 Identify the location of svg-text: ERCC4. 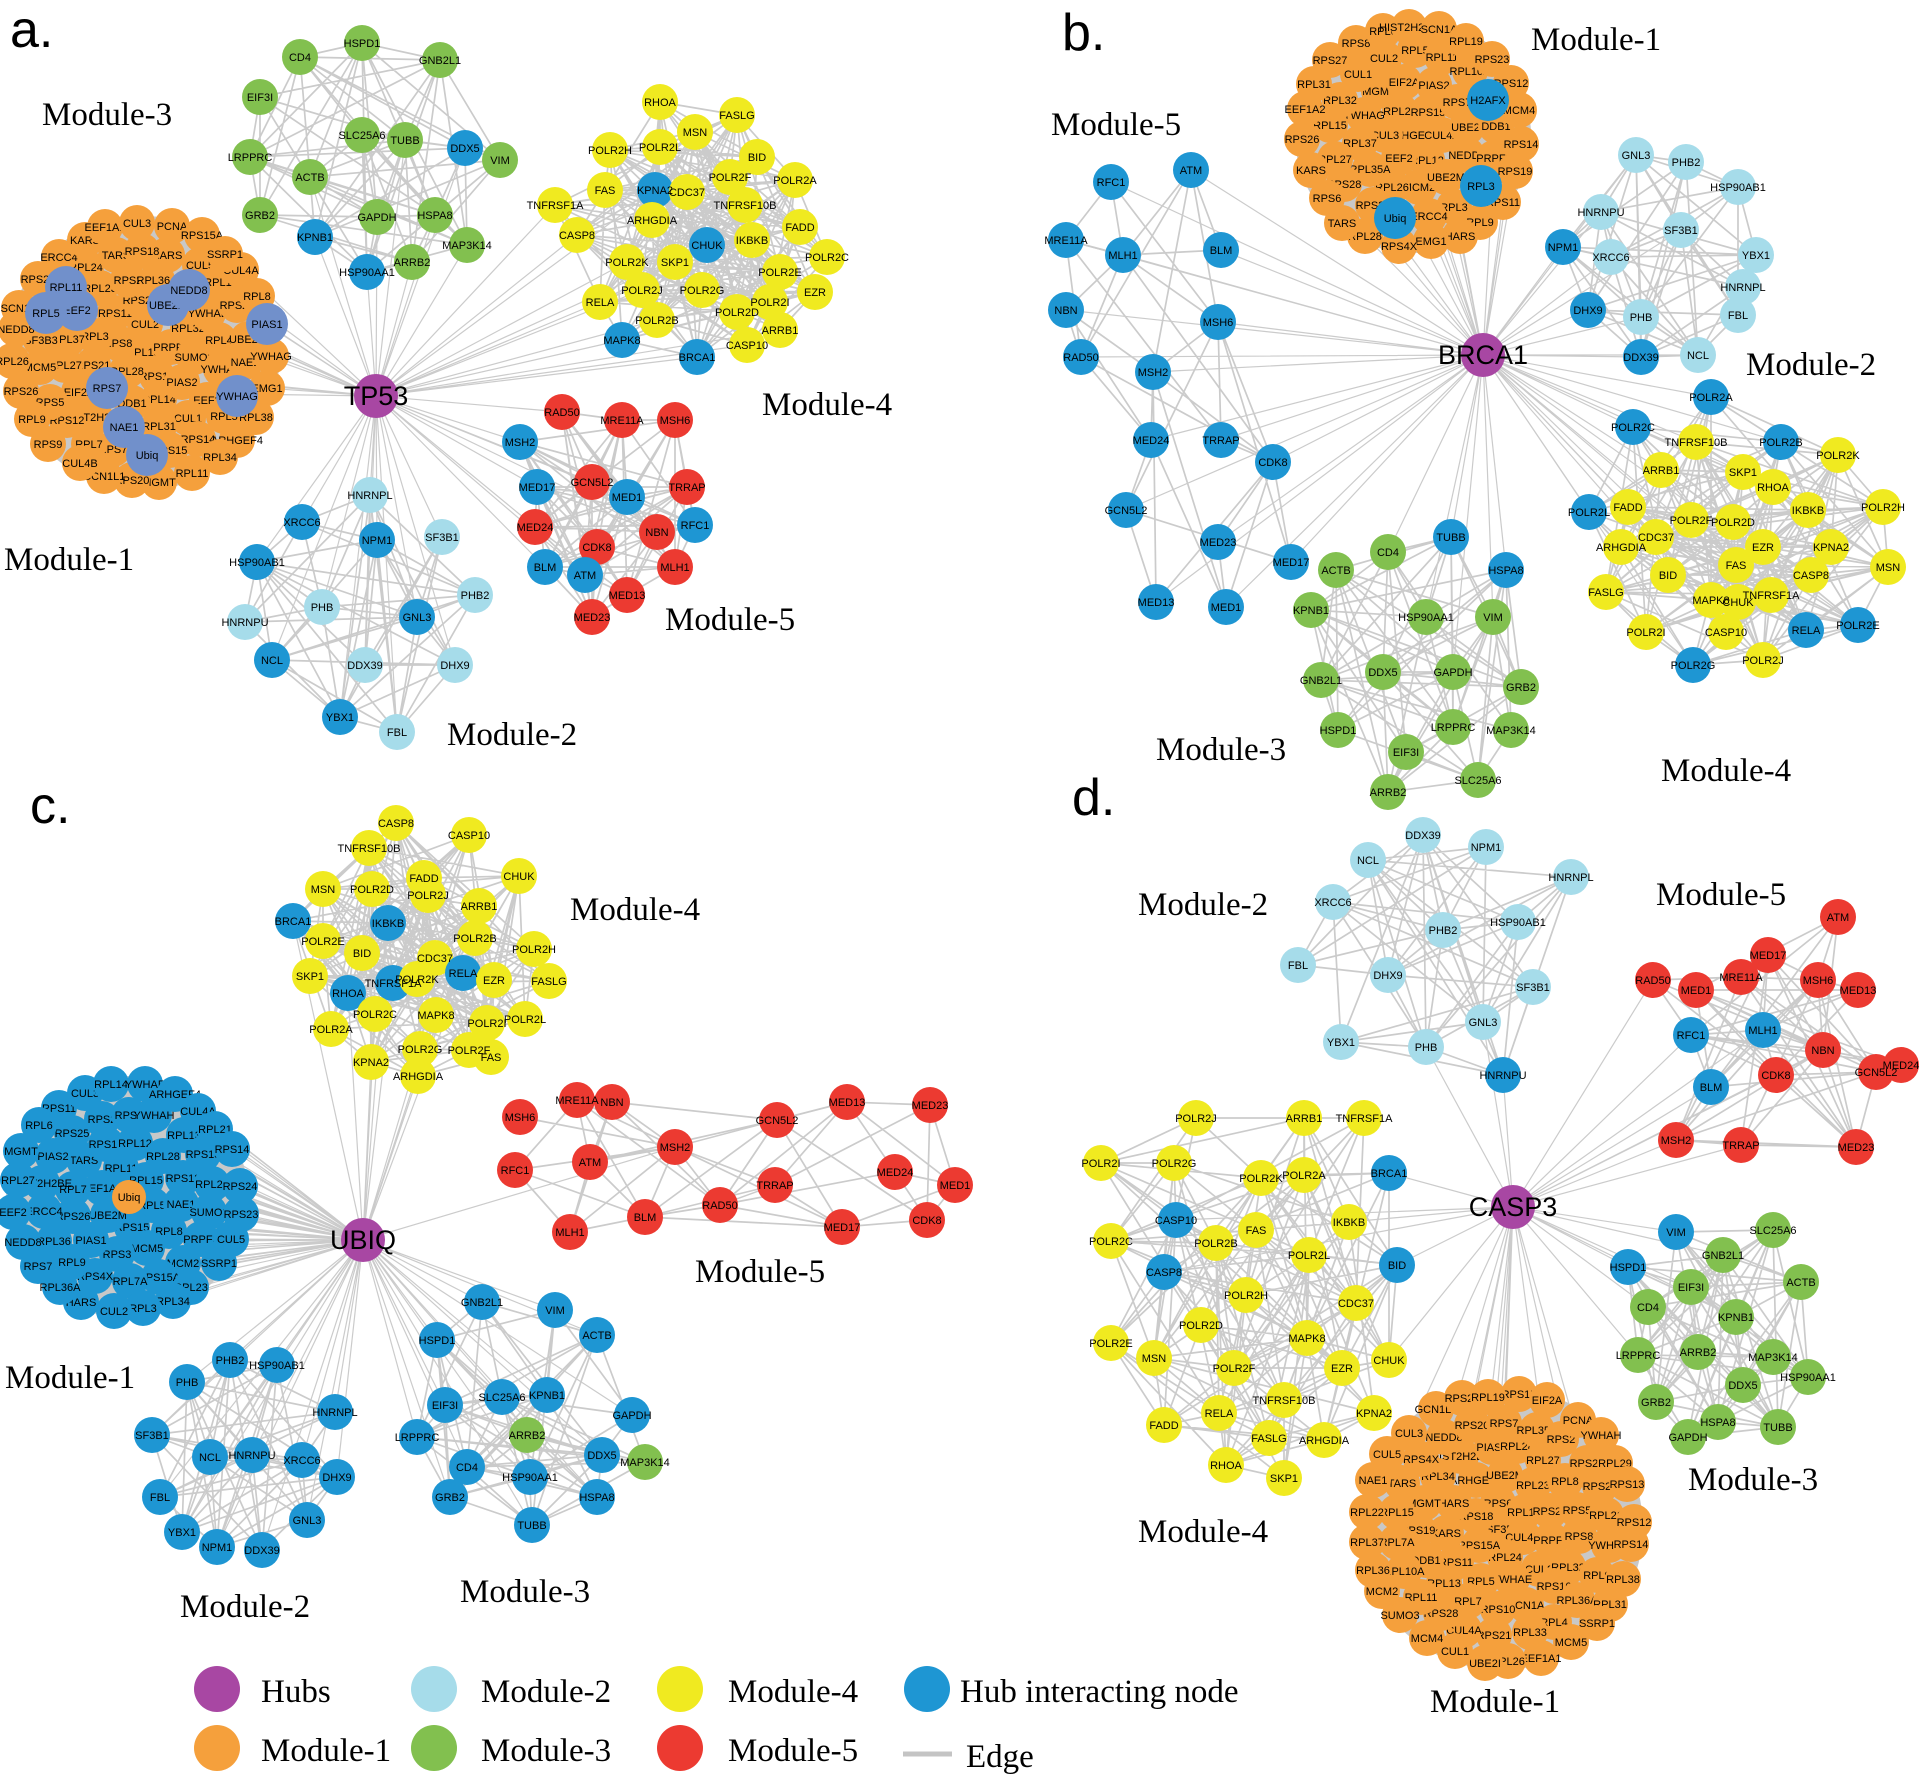
(58, 258).